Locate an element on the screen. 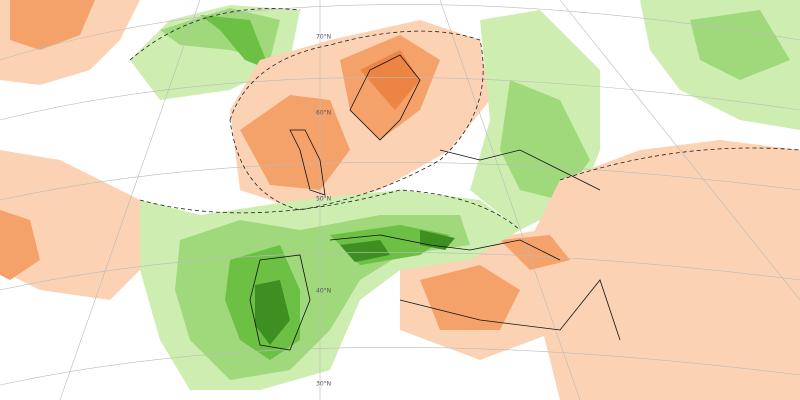  latitude-label: 70°N is located at coordinates (323, 37).